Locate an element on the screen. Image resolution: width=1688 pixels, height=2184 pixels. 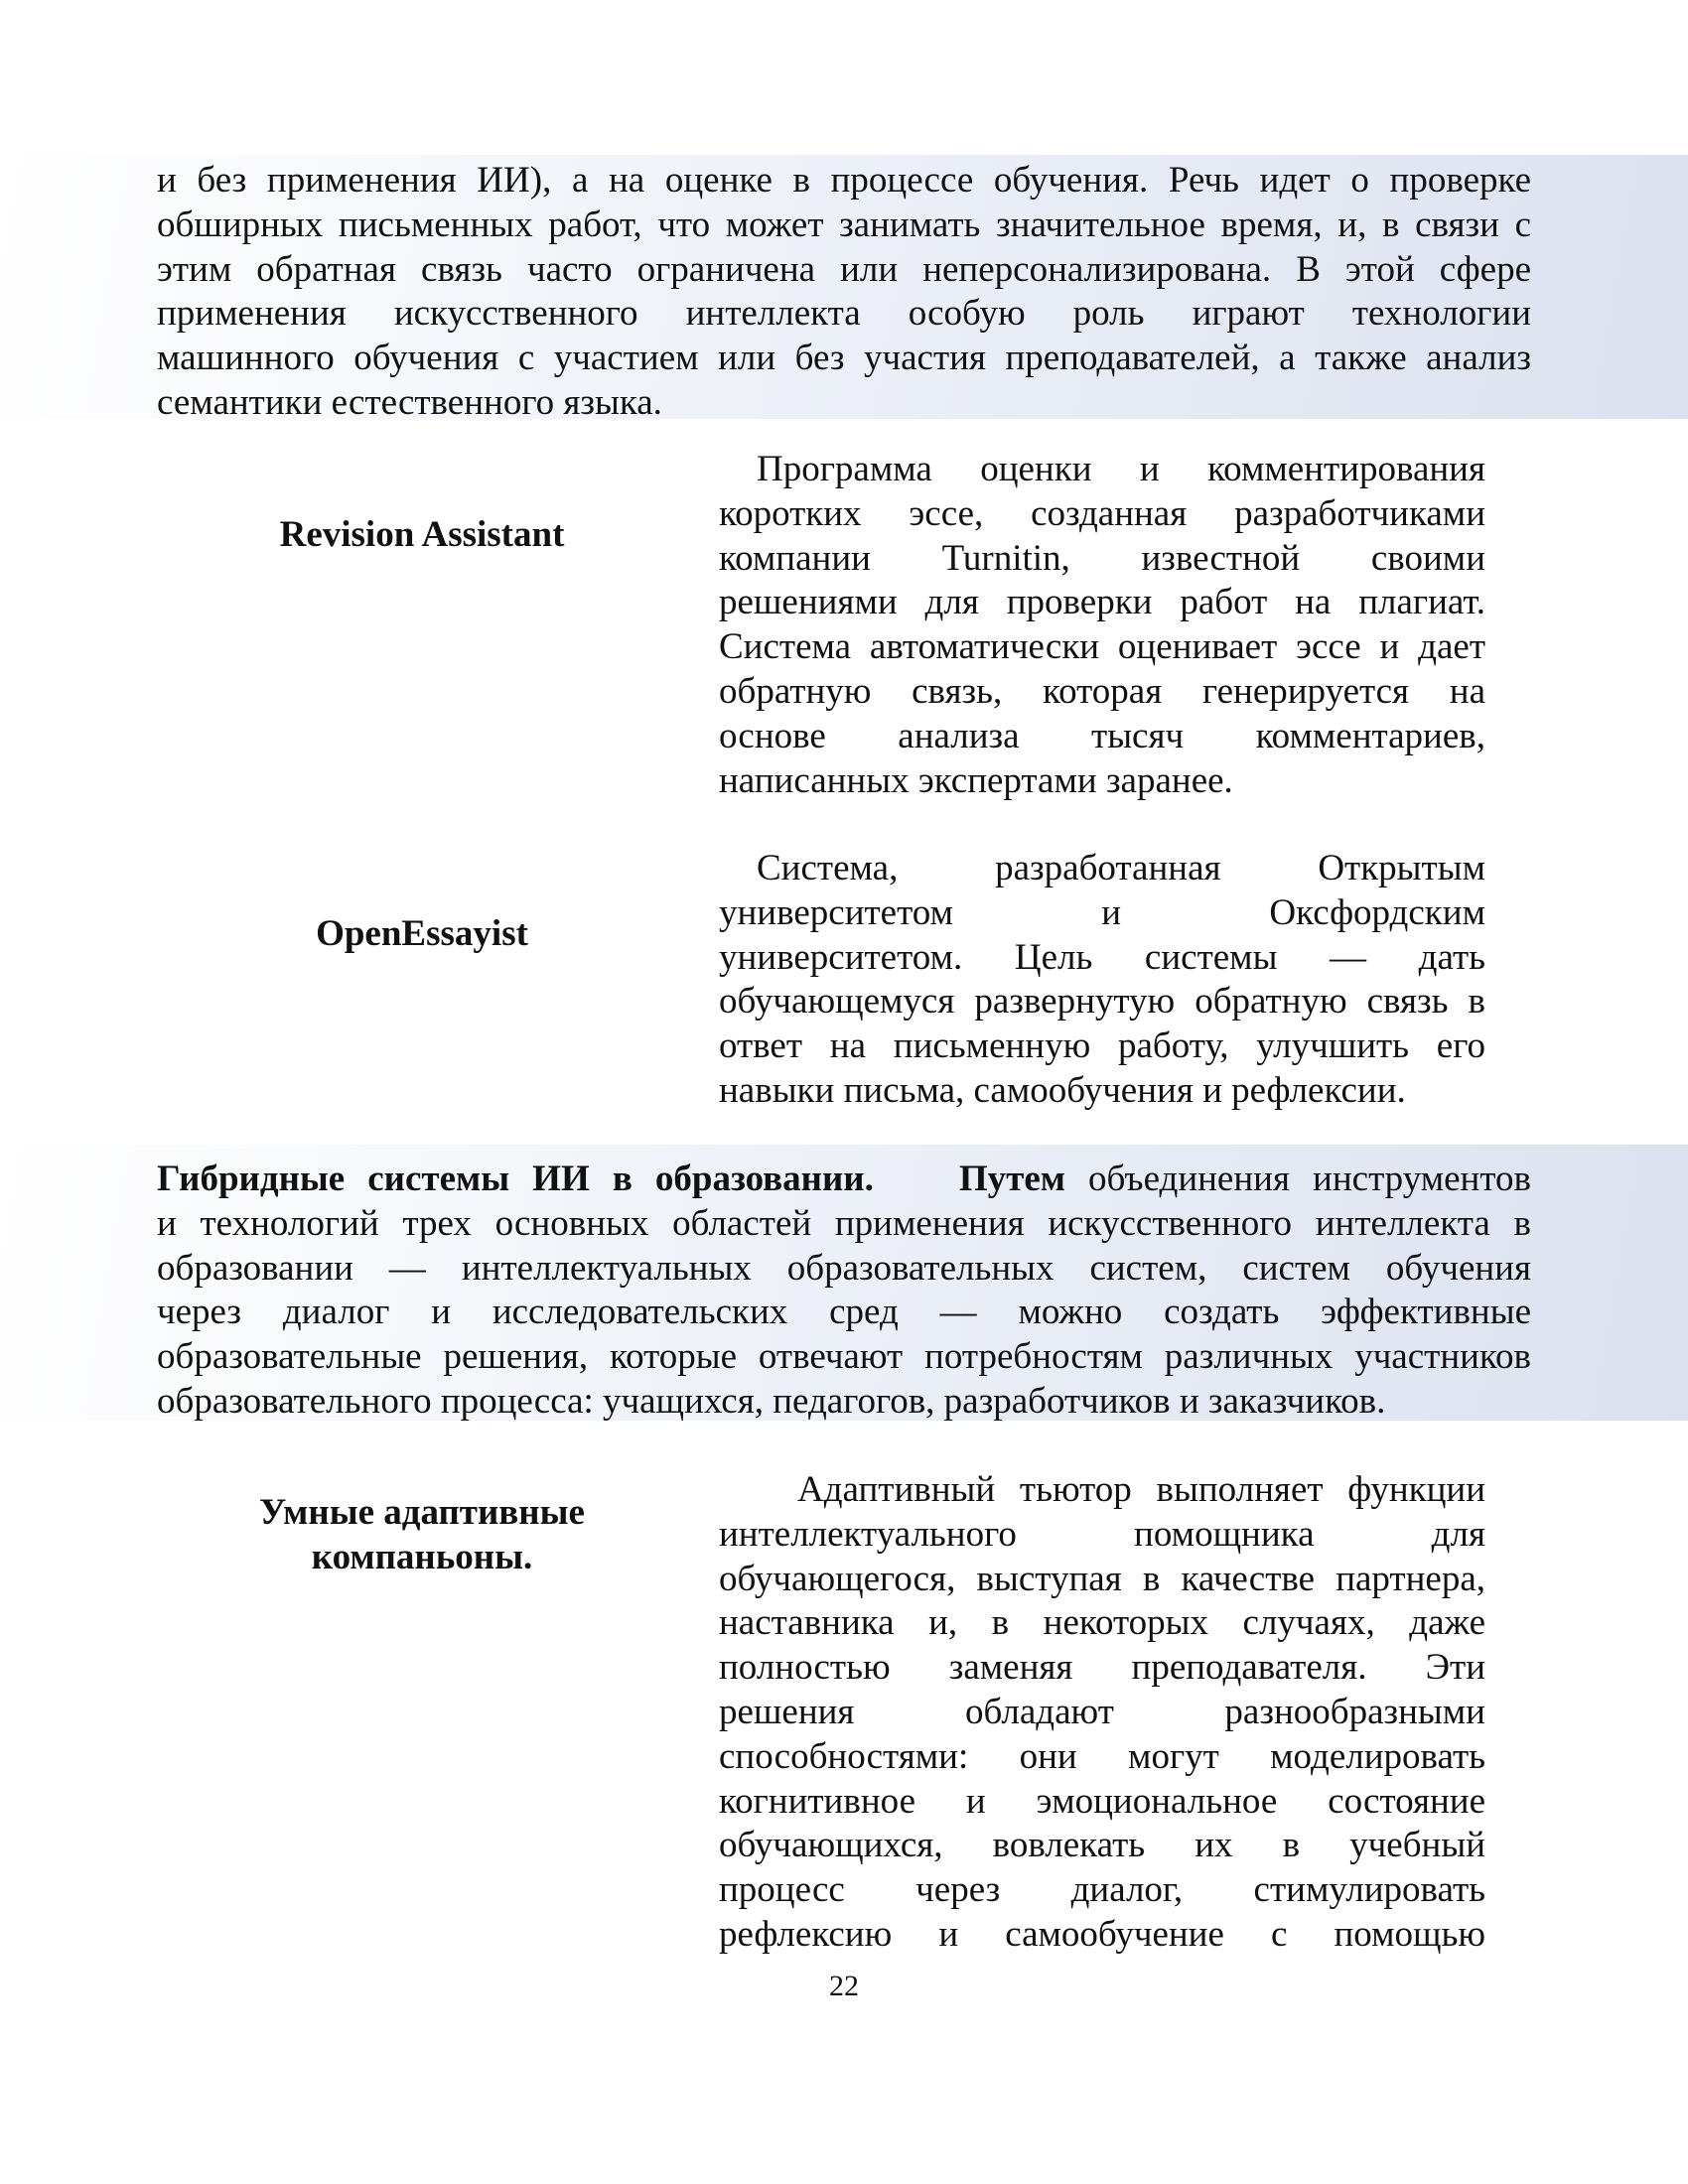
text-line: наставника и, в некоторых случаях, даже is located at coordinates (1102, 1623).